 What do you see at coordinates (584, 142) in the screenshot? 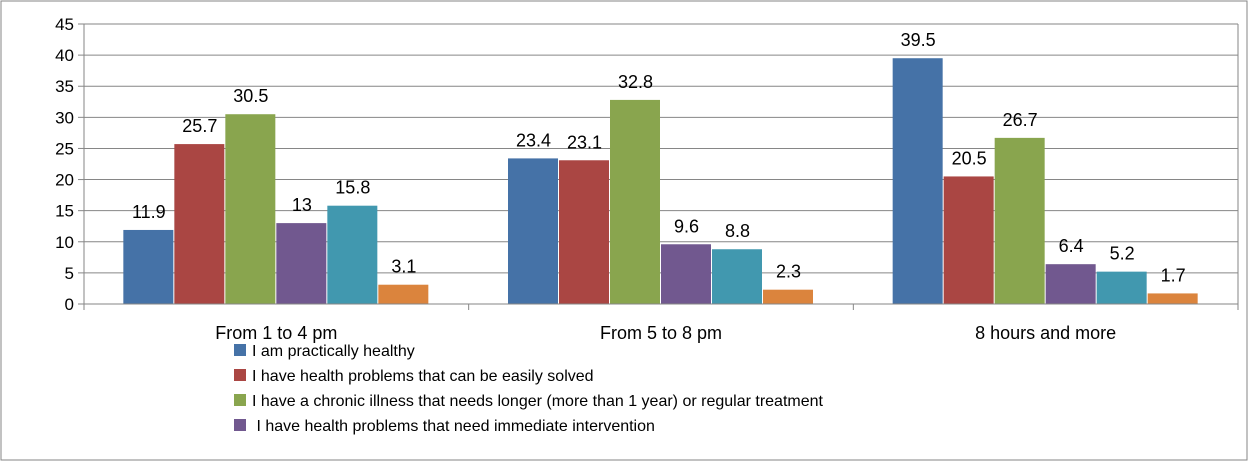
I see `data-label: 23.1` at bounding box center [584, 142].